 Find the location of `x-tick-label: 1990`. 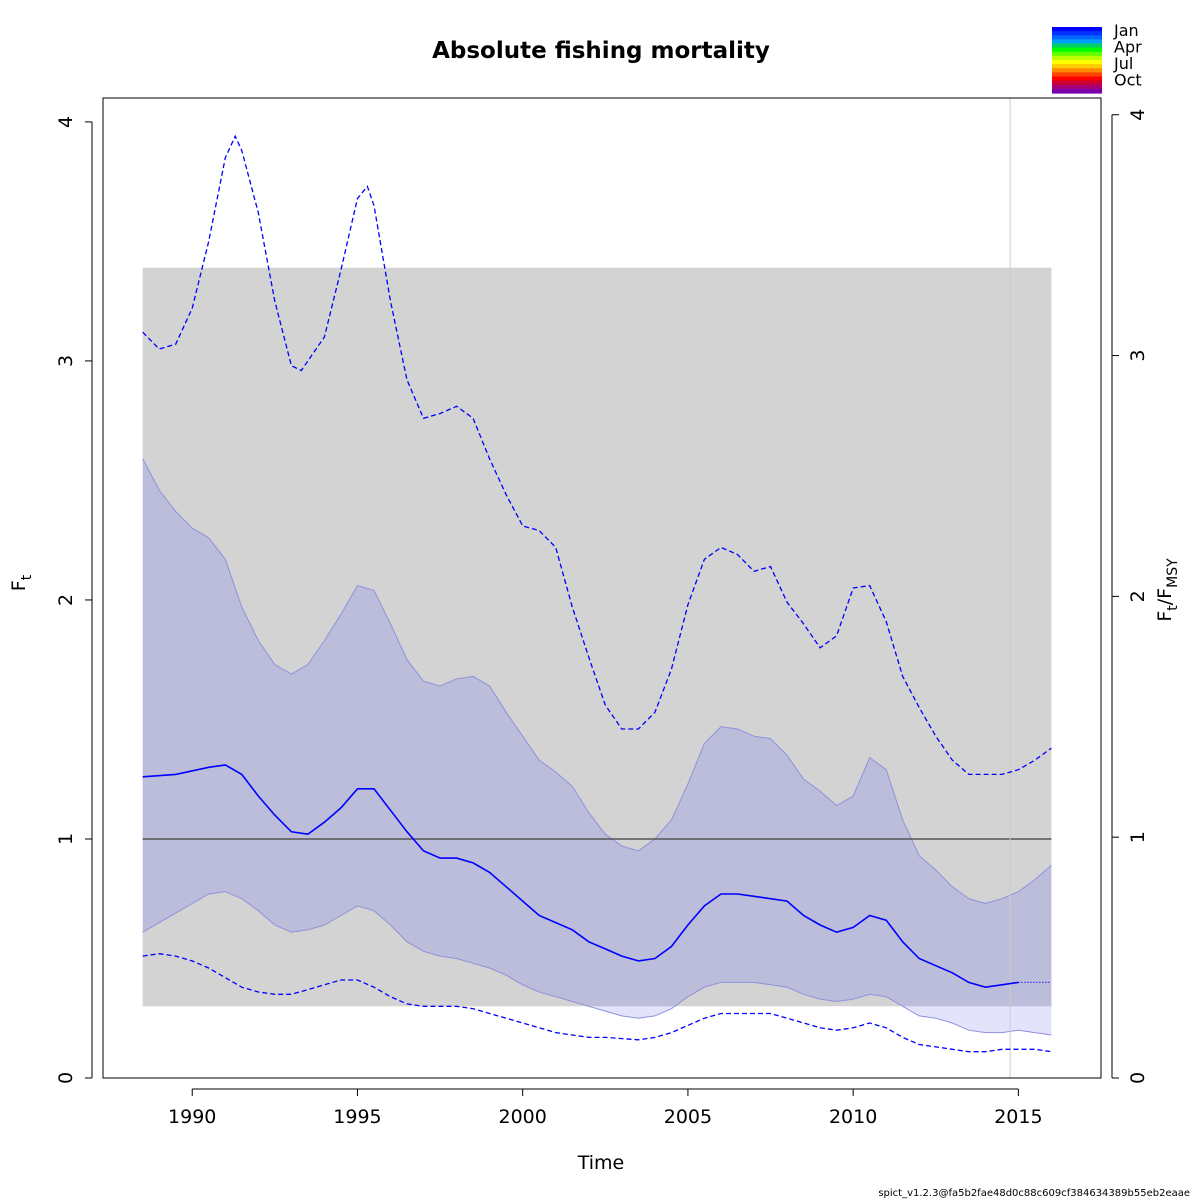

x-tick-label: 1990 is located at coordinates (192, 1117).